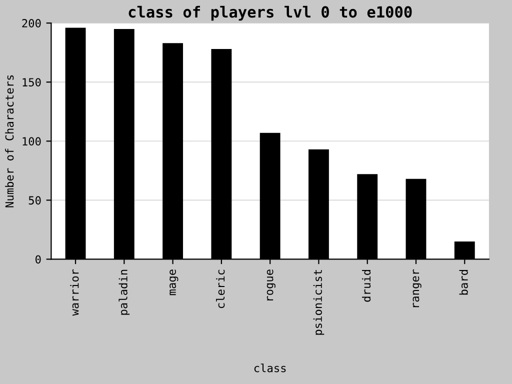 This screenshot has width=512, height=384. What do you see at coordinates (366, 286) in the screenshot?
I see `x-tick-label: druid` at bounding box center [366, 286].